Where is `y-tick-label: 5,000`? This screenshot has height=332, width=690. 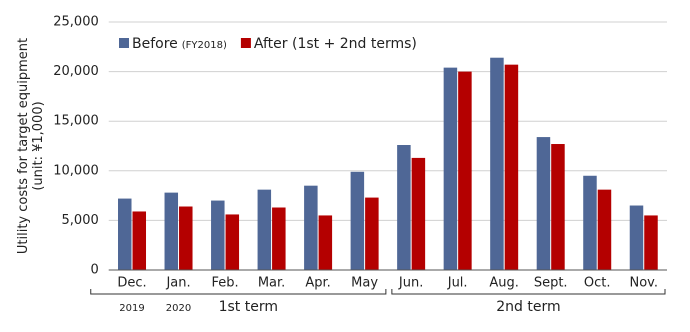
y-tick-label: 5,000 is located at coordinates (80, 220).